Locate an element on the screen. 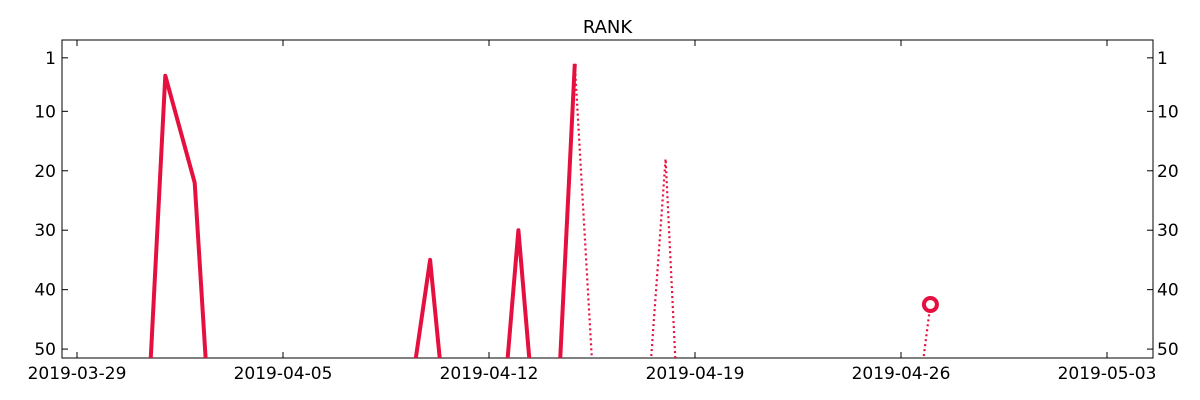 The width and height of the screenshot is (1200, 400). x-tick-label: 2019-05-03 is located at coordinates (1107, 374).